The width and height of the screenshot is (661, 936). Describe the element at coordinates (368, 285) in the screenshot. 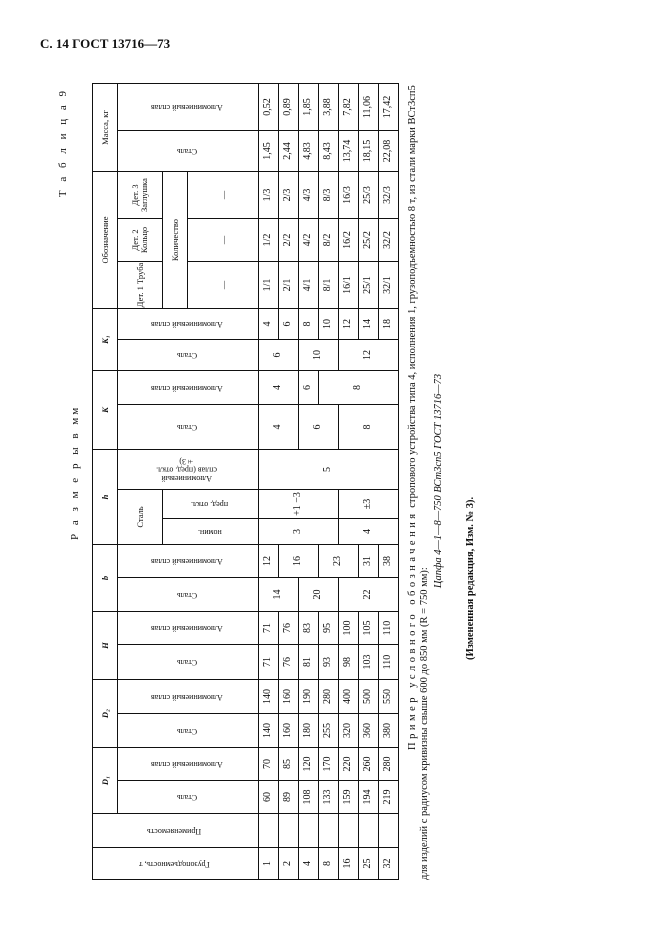

I see `cell-part1: 25/1` at that location.